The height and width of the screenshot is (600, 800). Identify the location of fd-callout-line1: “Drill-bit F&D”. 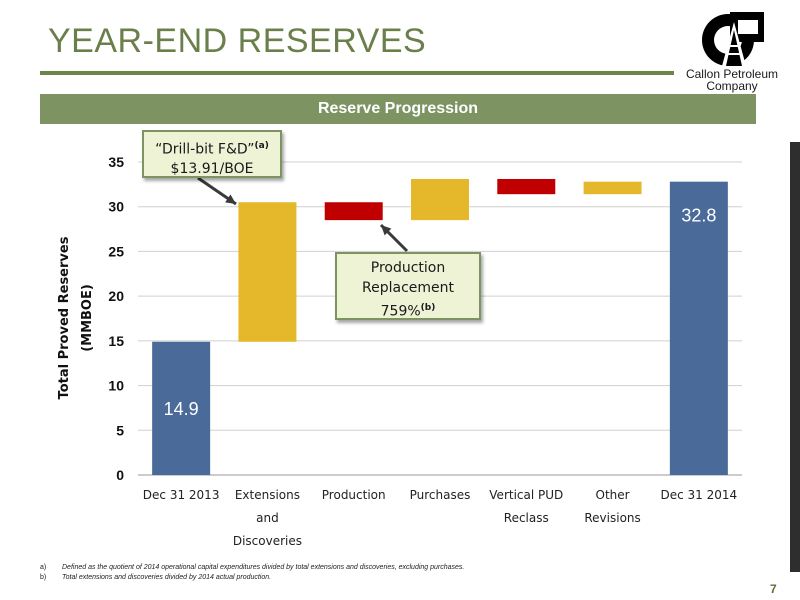
(205, 149).